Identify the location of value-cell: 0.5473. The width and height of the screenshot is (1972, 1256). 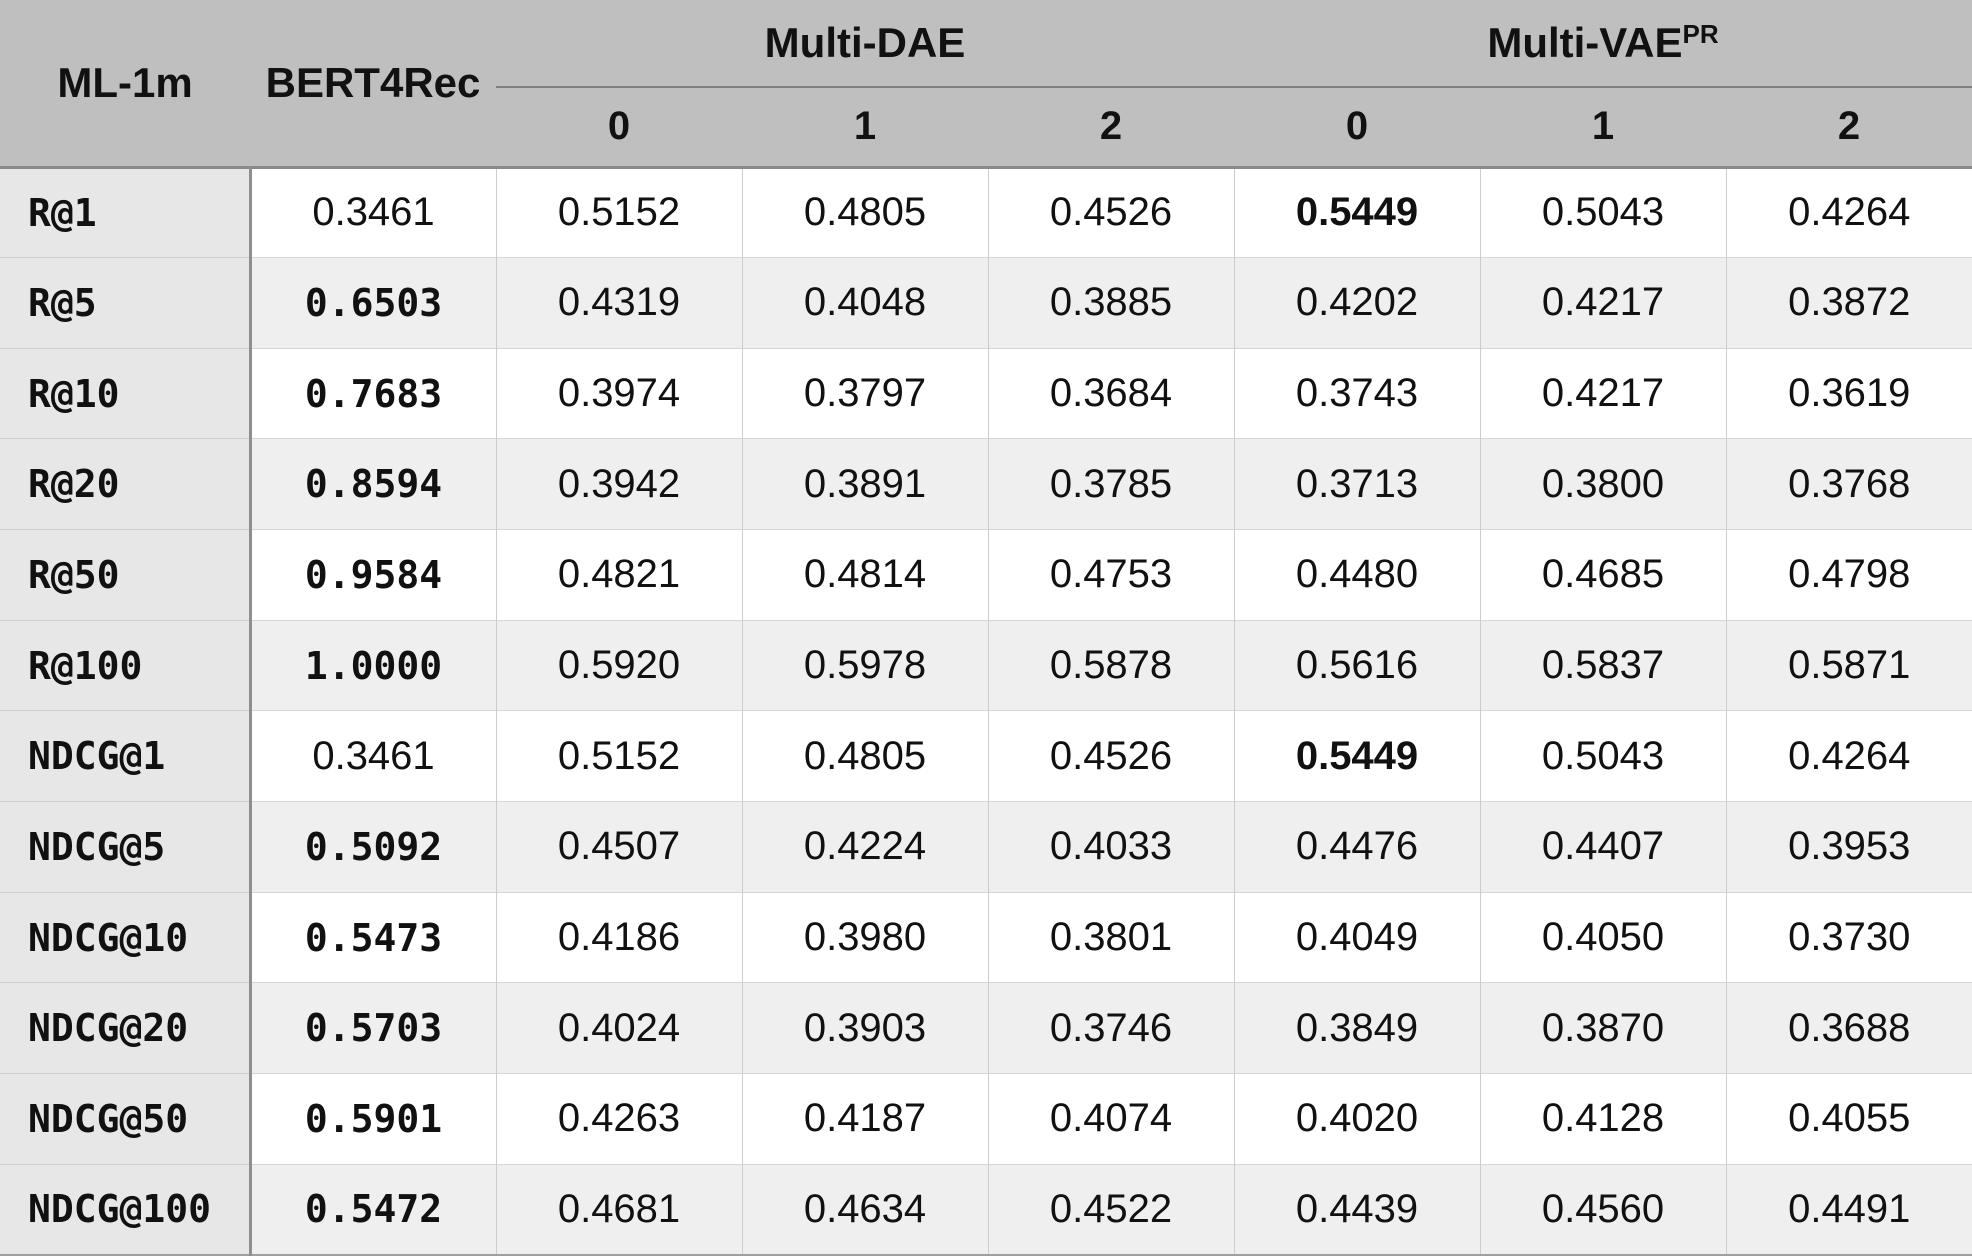
(373, 937).